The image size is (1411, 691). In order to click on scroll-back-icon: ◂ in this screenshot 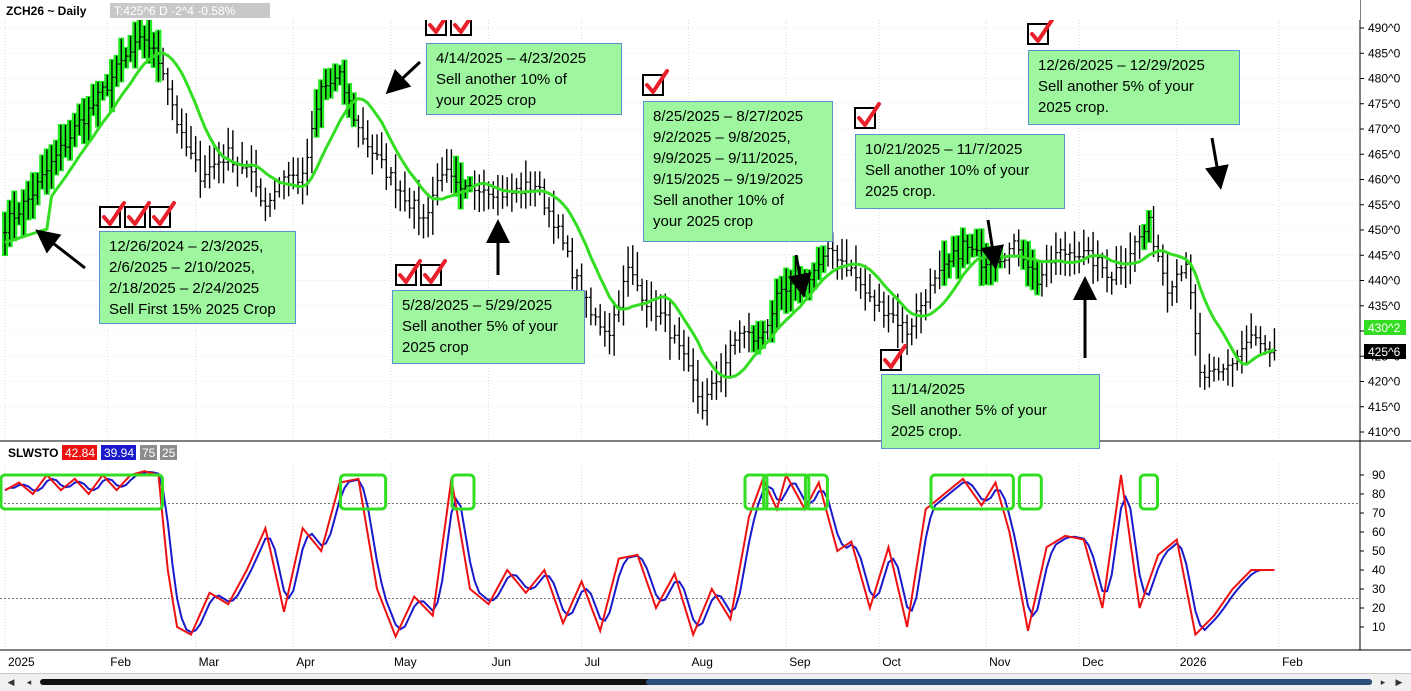, I will do `click(29, 682)`.